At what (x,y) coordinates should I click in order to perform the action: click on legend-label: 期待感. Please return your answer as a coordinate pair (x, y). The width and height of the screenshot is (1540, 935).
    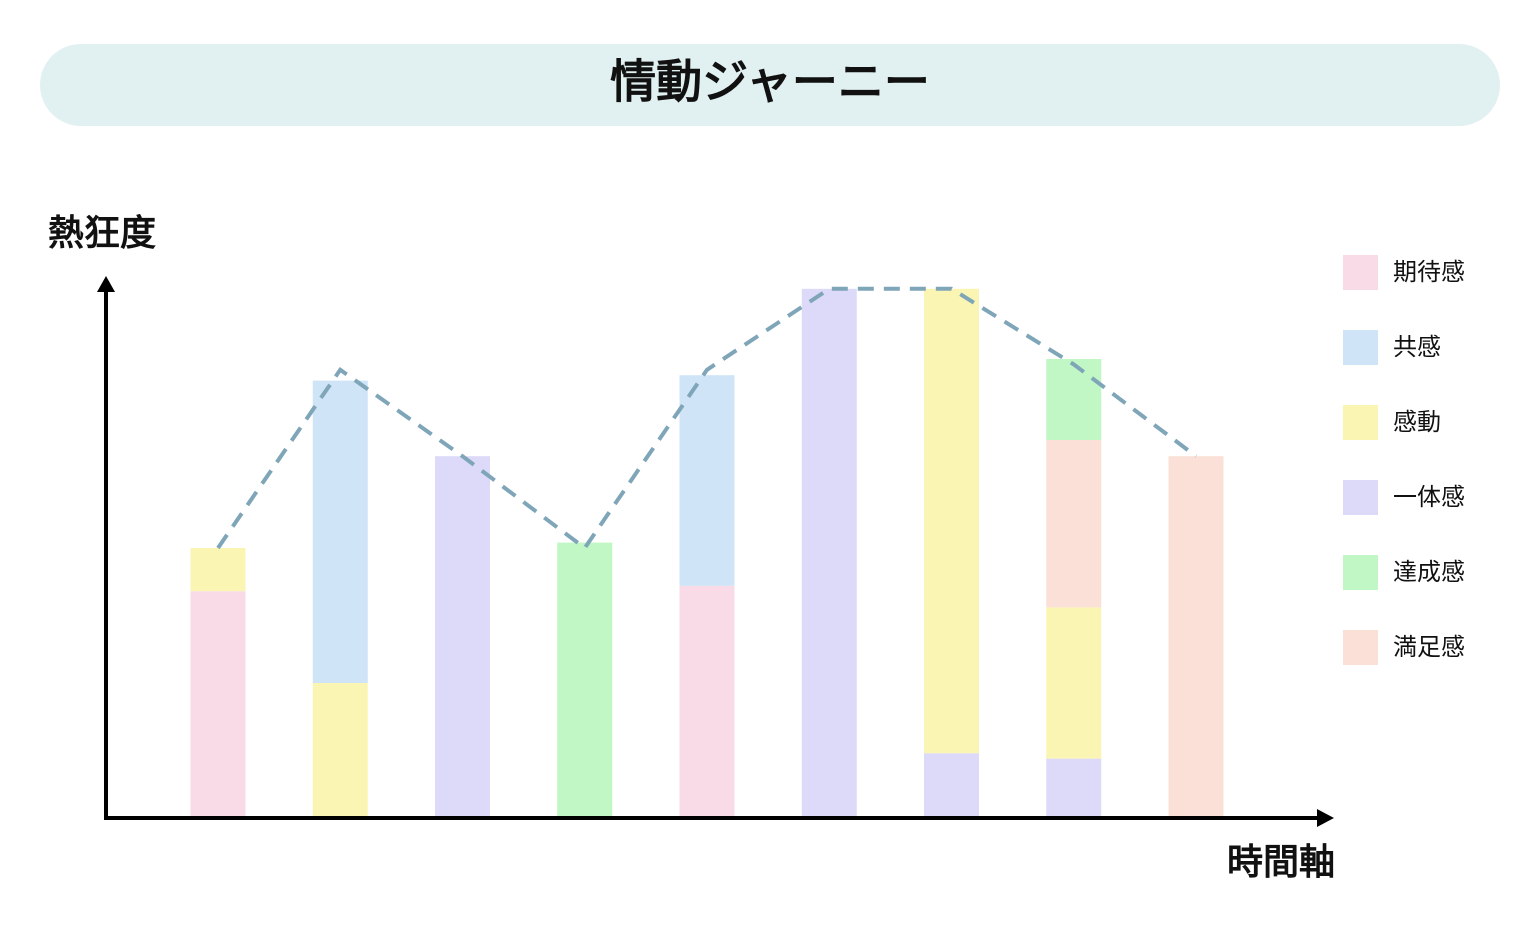
    Looking at the image, I should click on (1429, 272).